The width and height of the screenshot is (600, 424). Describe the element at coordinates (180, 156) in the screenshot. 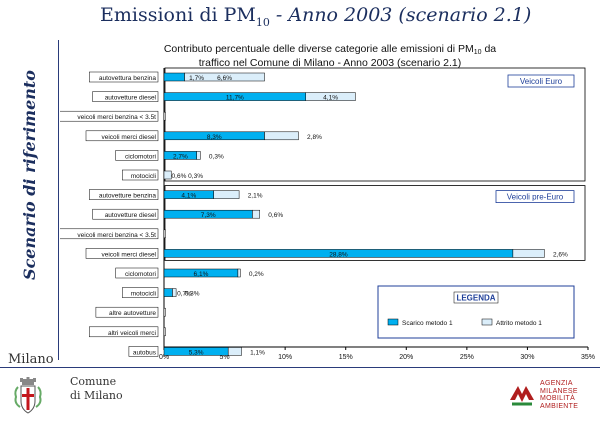

I see `data-label-exhaust: 2,7%` at that location.